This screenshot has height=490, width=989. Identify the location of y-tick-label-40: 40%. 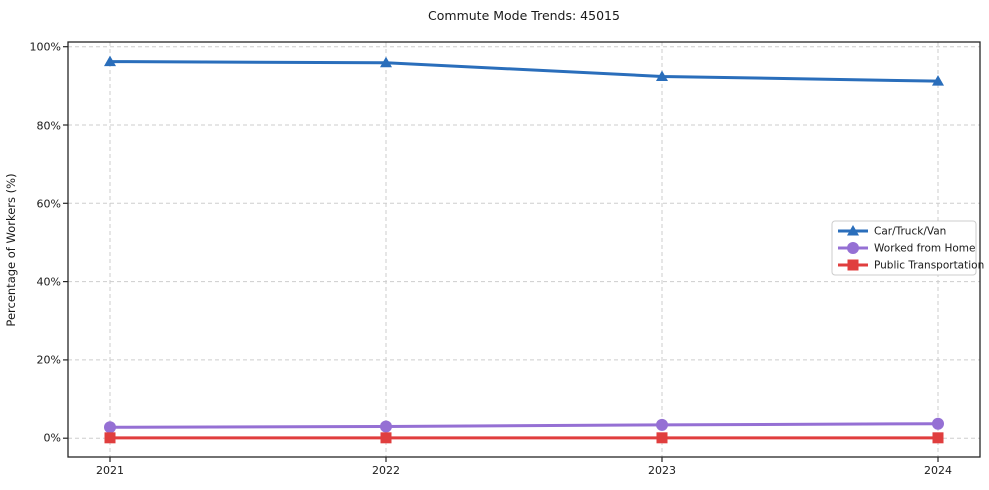
(49, 282).